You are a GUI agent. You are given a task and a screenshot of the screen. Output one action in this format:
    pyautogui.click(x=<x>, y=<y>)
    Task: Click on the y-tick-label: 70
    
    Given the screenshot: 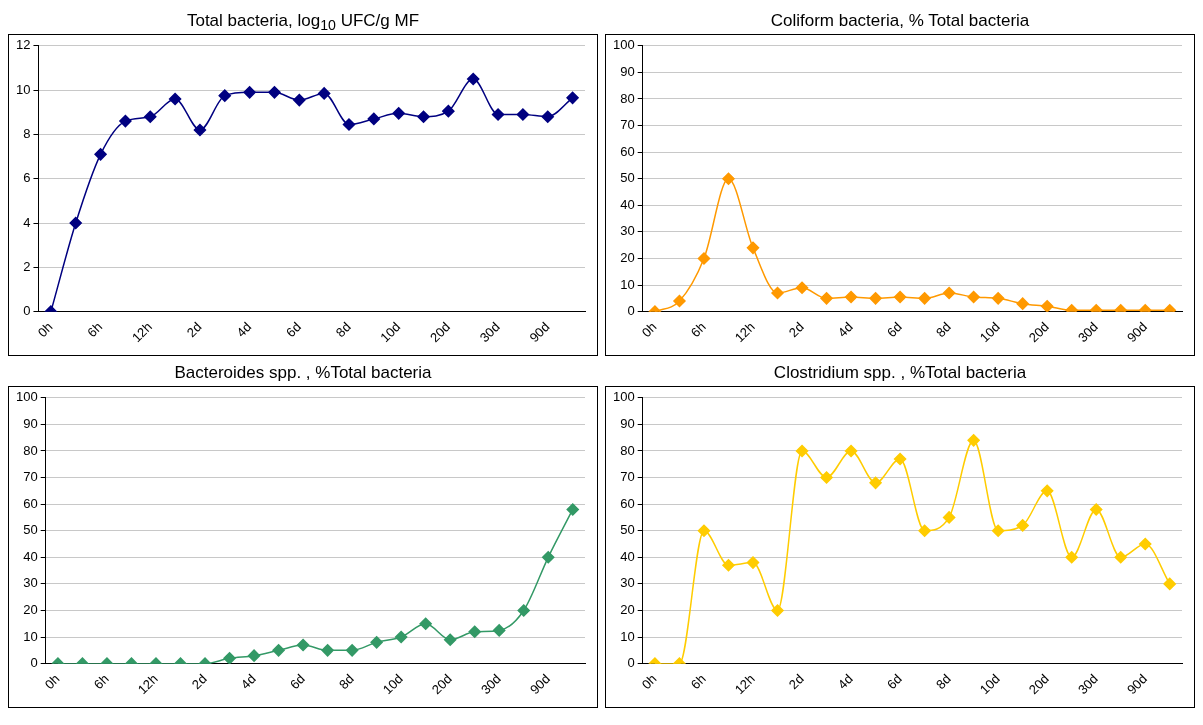 What is the action you would take?
    pyautogui.click(x=30, y=477)
    